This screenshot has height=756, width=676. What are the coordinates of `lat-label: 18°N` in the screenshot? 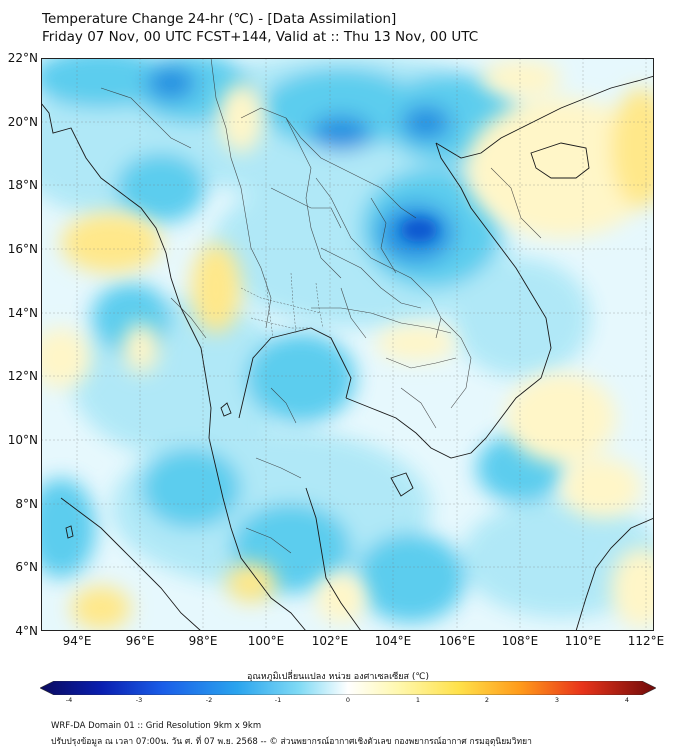 It's located at (22, 185).